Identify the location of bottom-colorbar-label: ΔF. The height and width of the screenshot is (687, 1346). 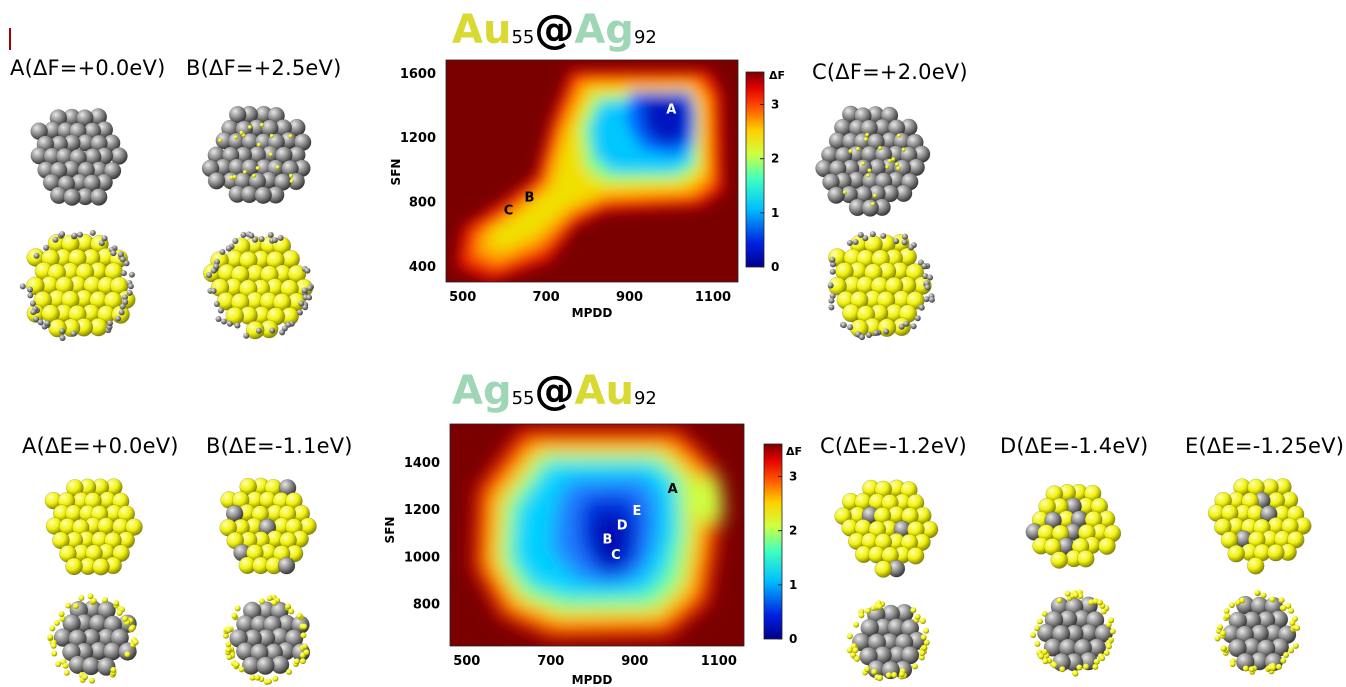
(794, 451).